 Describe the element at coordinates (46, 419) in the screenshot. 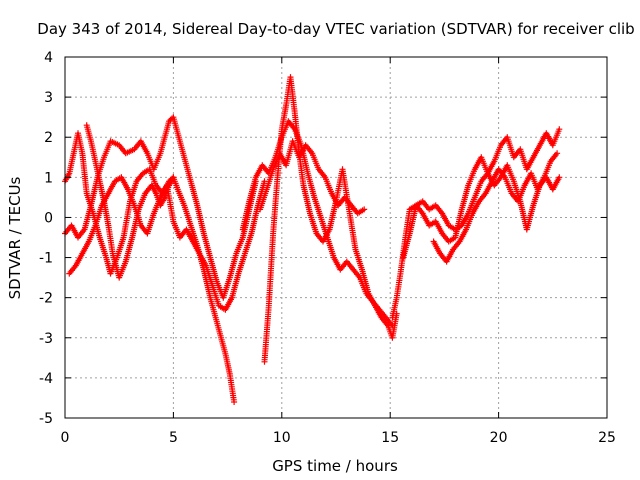

I see `y-tick-label: -5` at that location.